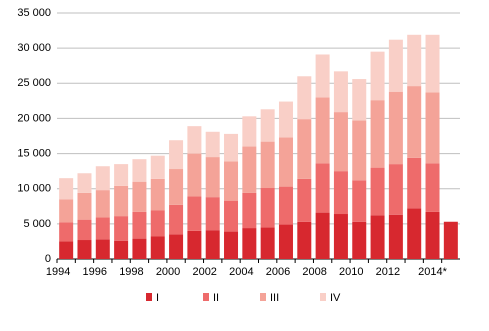 Image resolution: width=489 pixels, height=331 pixels. I want to click on legend-label: II, so click(216, 298).